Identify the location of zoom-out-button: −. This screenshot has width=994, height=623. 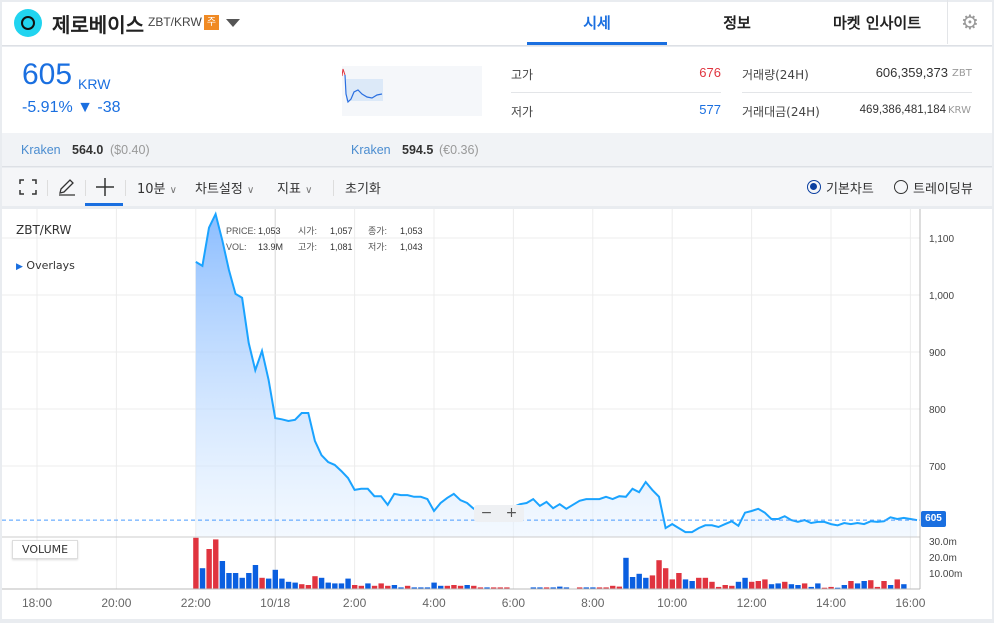
(486, 513).